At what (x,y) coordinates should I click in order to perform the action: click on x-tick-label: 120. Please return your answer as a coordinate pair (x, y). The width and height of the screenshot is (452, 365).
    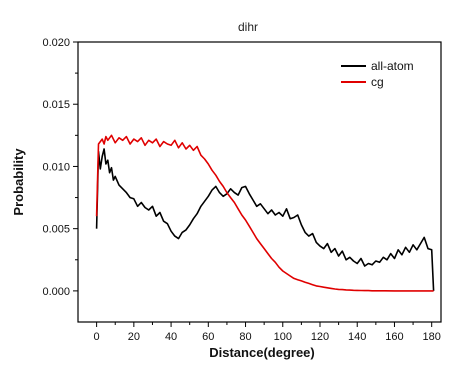
    Looking at the image, I should click on (320, 337).